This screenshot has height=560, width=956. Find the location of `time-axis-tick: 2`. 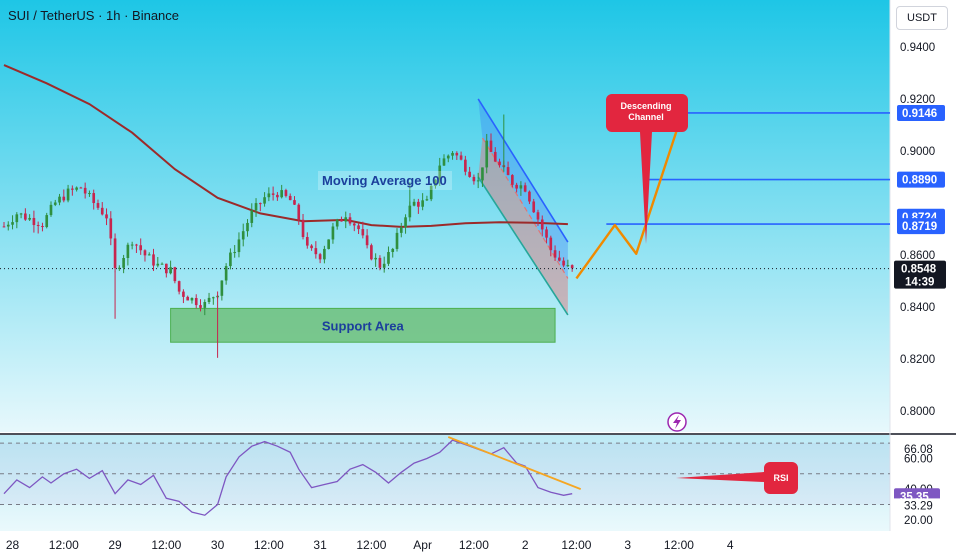

time-axis-tick: 2 is located at coordinates (525, 545).